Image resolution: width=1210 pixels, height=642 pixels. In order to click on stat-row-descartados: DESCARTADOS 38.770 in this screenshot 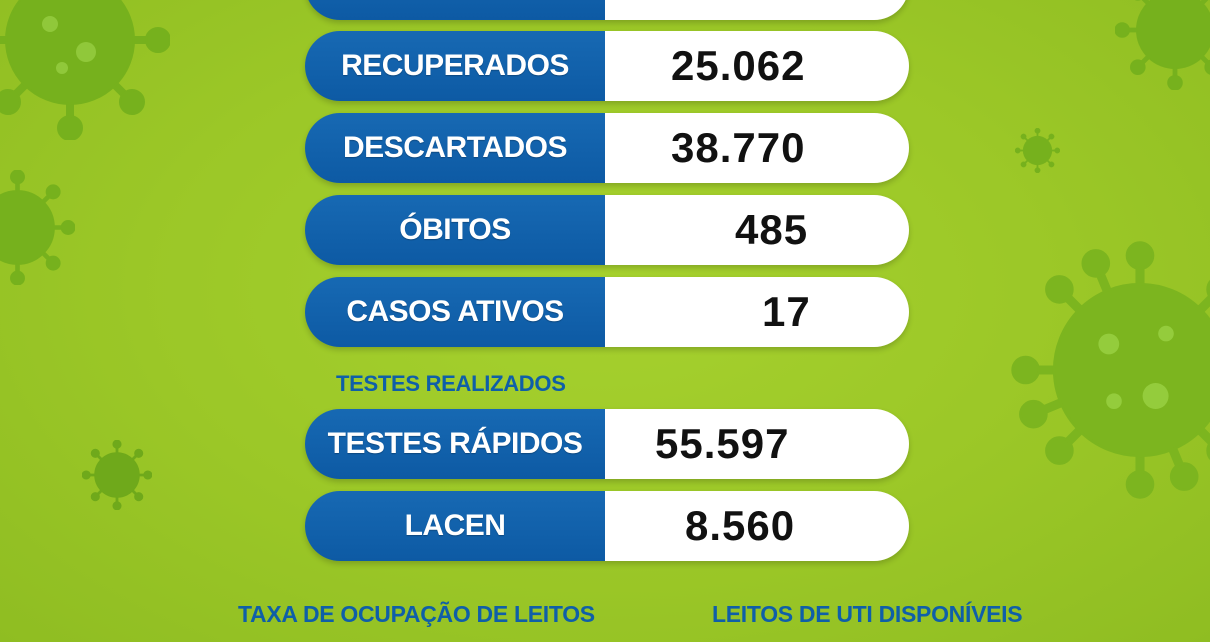, I will do `click(607, 148)`.